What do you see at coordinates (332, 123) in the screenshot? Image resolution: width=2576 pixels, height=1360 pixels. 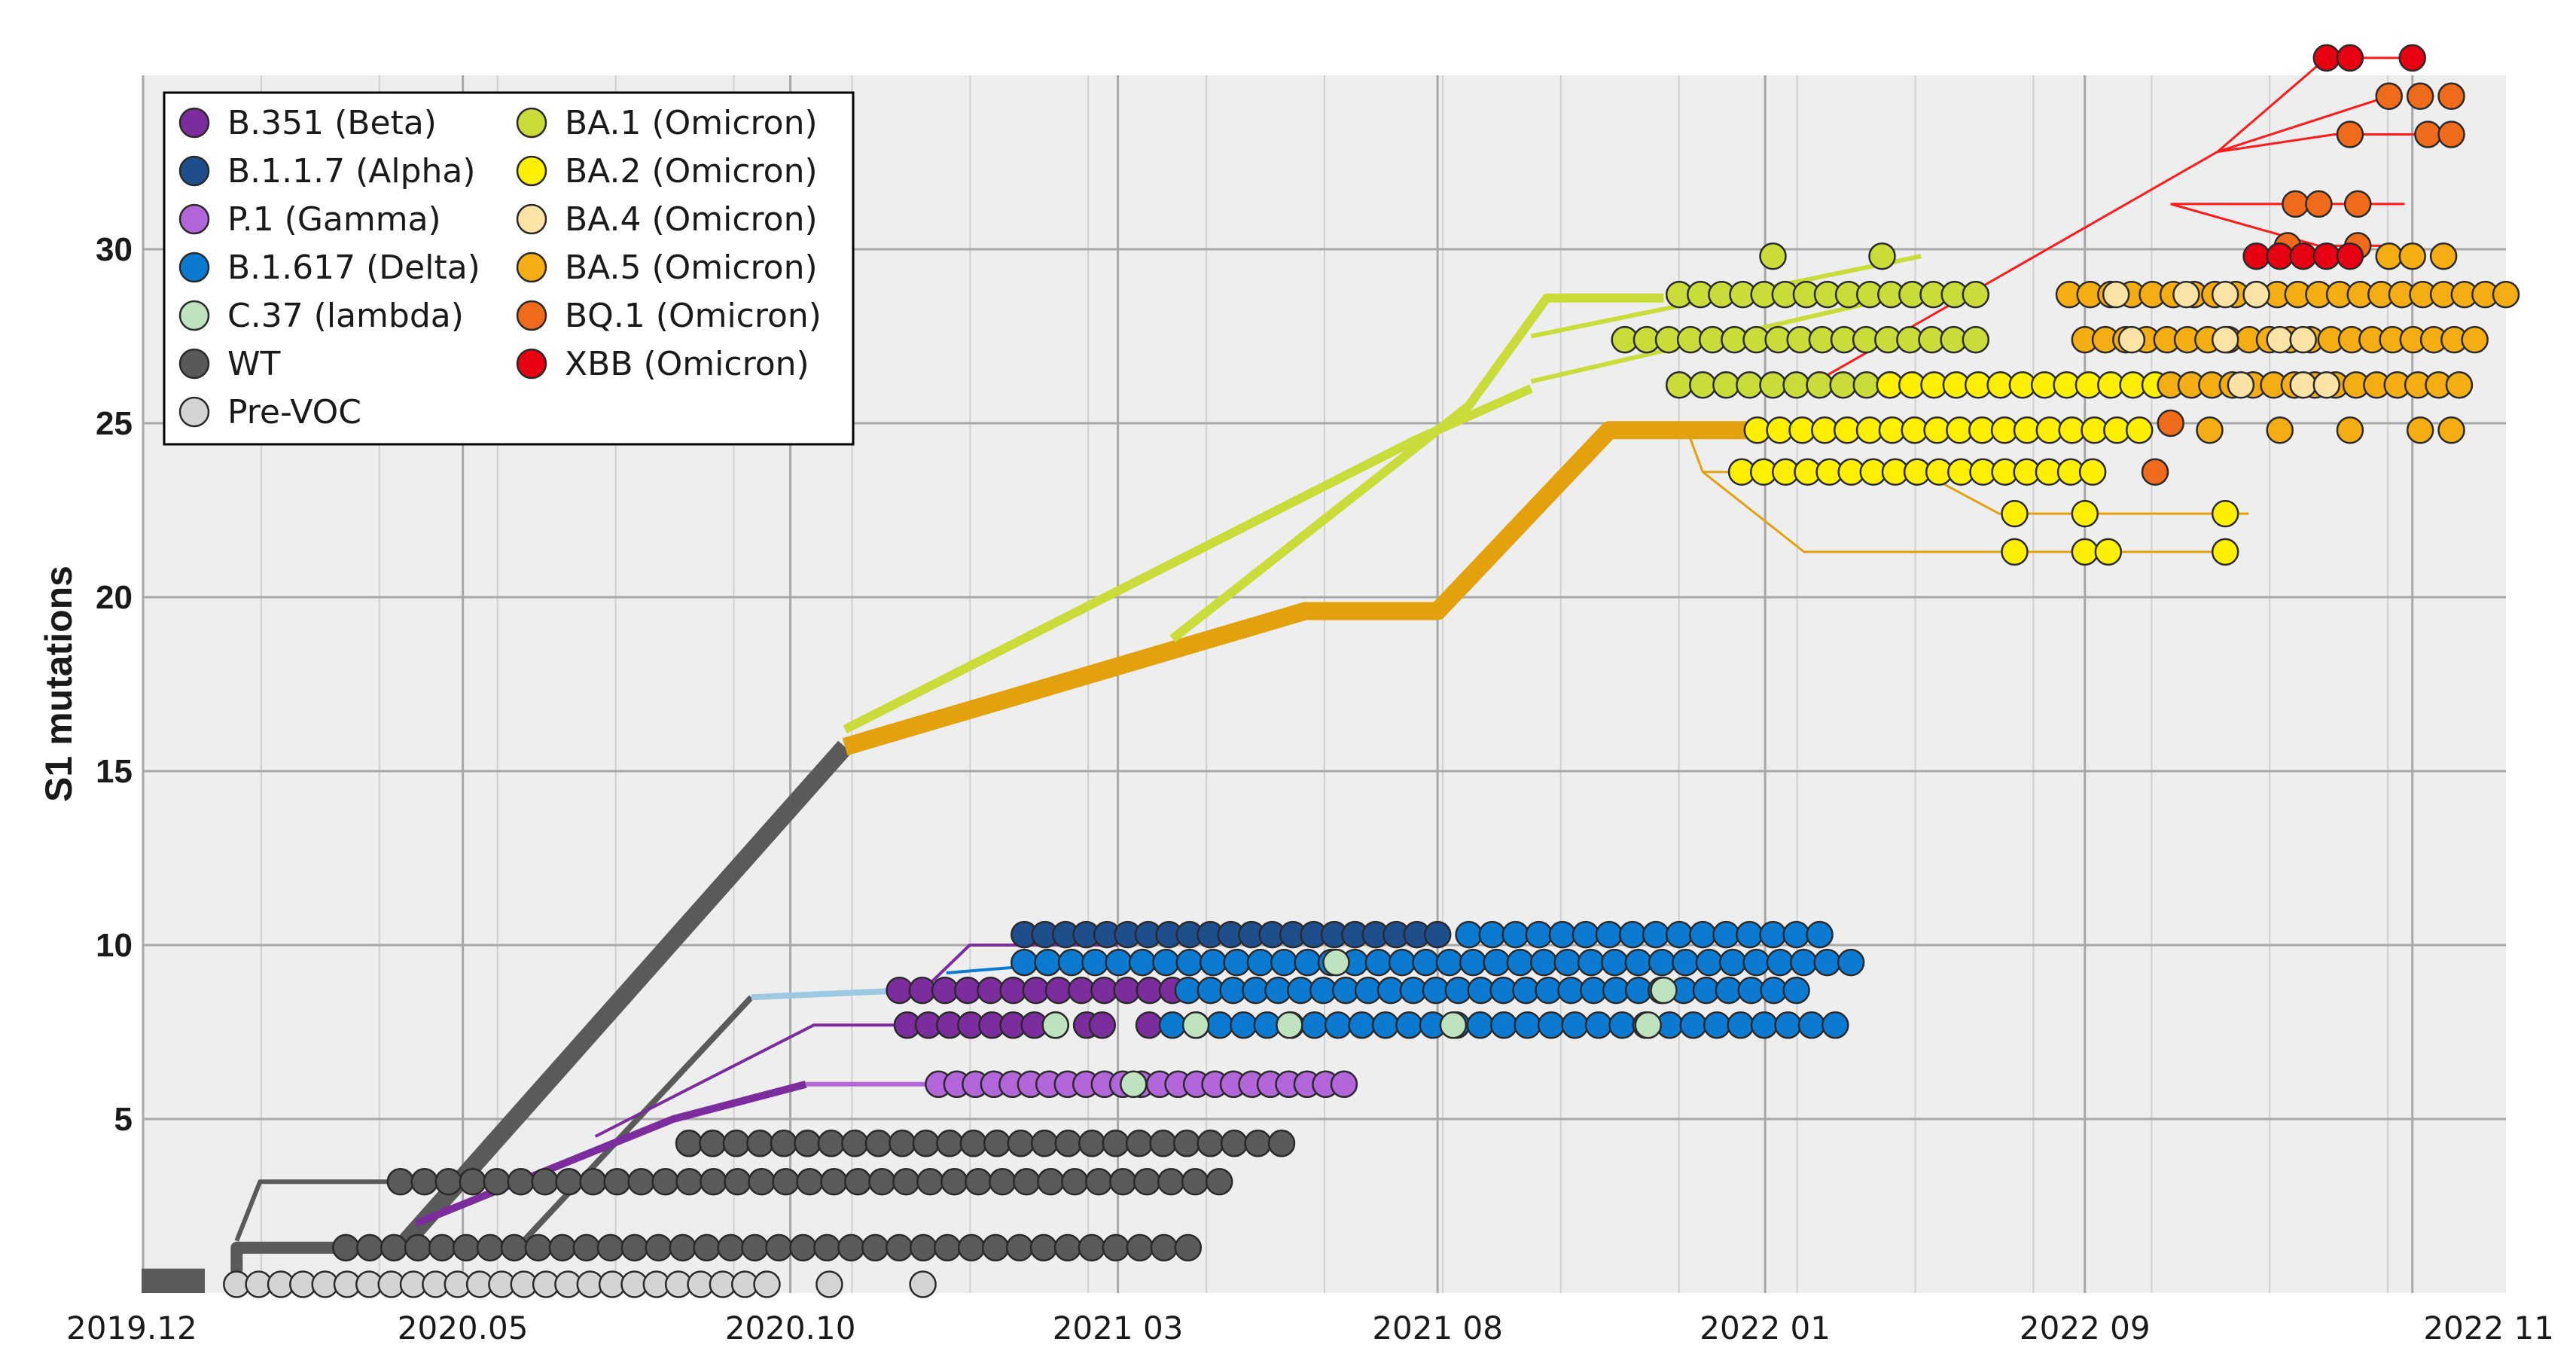 I see `legend-label: B.351 (Beta)` at bounding box center [332, 123].